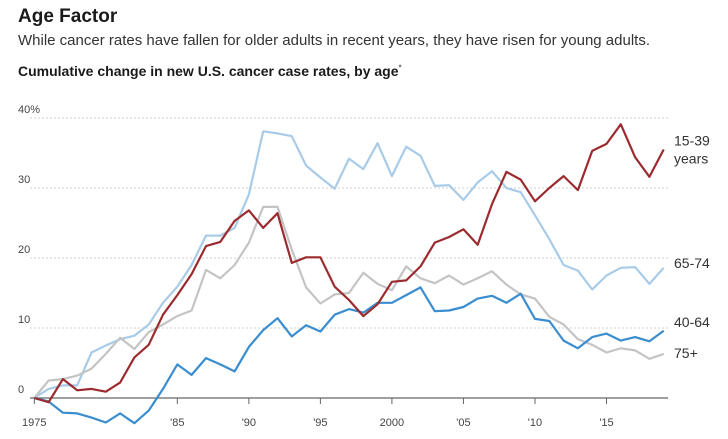 Image resolution: width=728 pixels, height=439 pixels. Describe the element at coordinates (24, 320) in the screenshot. I see `y-tick-label: 10` at that location.